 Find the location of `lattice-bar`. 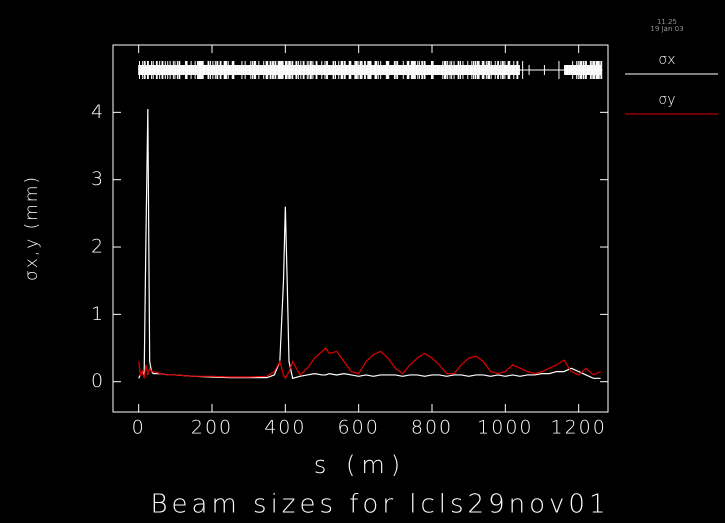

lattice-bar is located at coordinates (370, 70).